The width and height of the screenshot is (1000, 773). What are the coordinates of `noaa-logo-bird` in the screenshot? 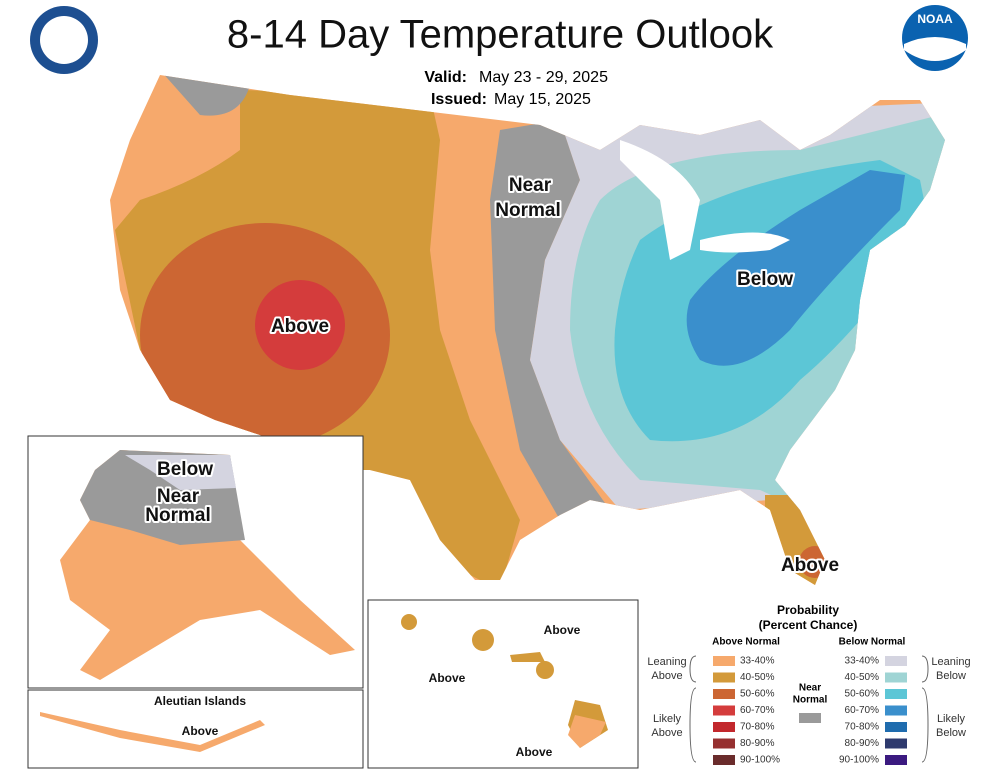 It's located at (935, 49).